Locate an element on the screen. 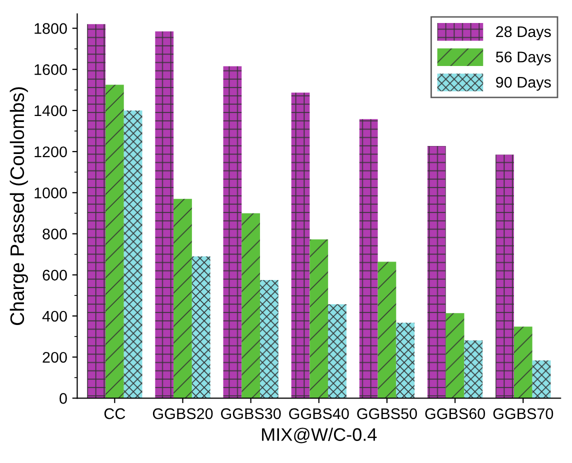 This screenshot has height=463, width=572. x-tick-label: GGBS20 is located at coordinates (182, 414).